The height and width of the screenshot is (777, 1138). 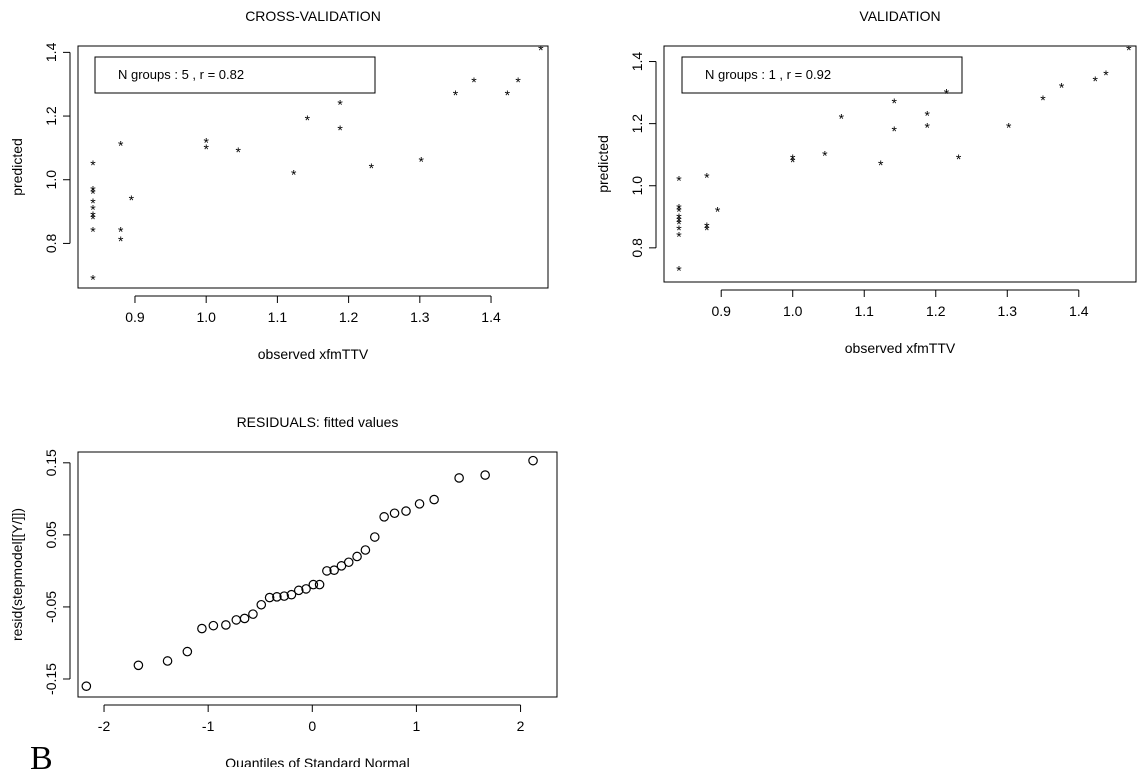 I want to click on x-axis: -2 -1 0 1 2 Quantiles of Standard Normal, so click(x=311, y=735).